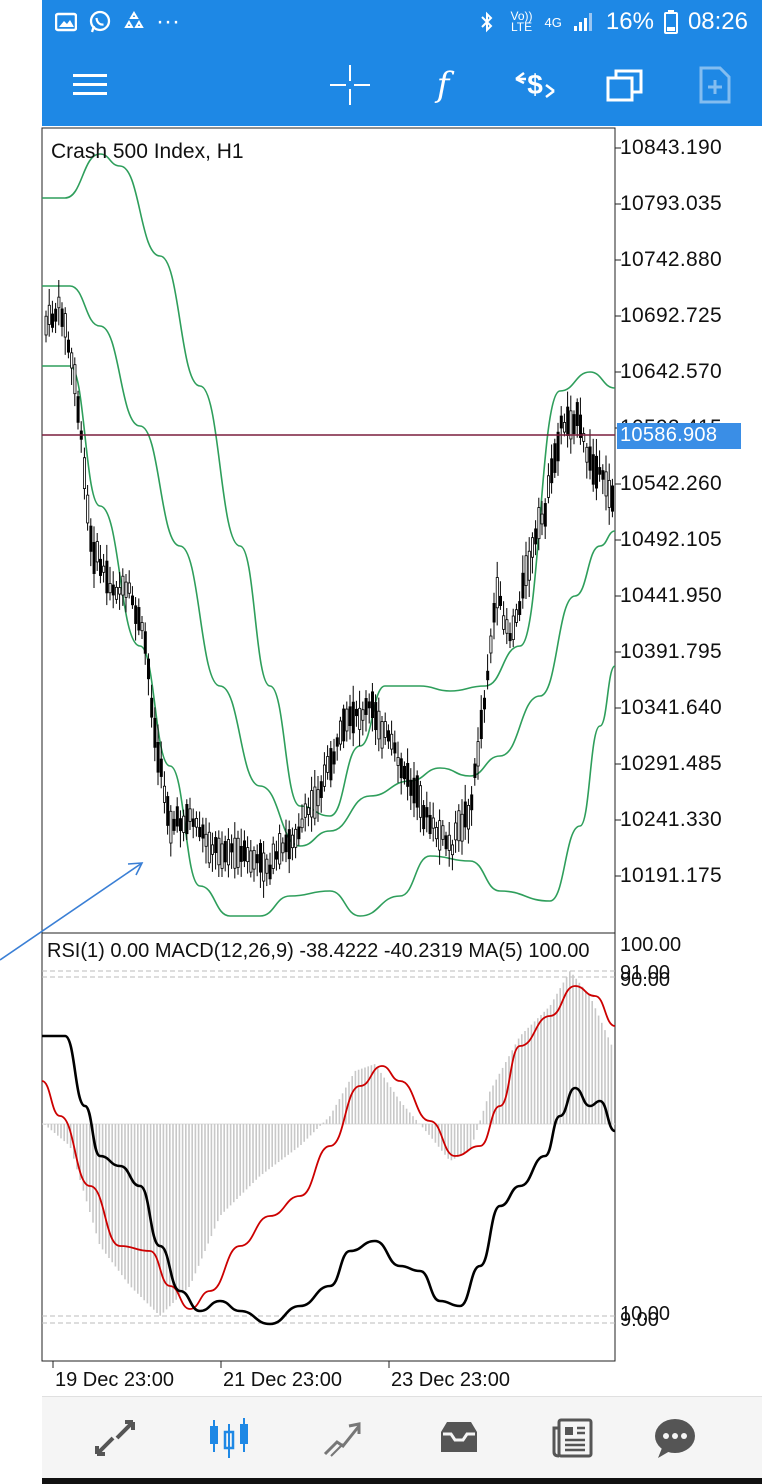 This screenshot has width=762, height=1484. Describe the element at coordinates (679, 436) in the screenshot. I see `current-price-badge: 10586.908` at that location.